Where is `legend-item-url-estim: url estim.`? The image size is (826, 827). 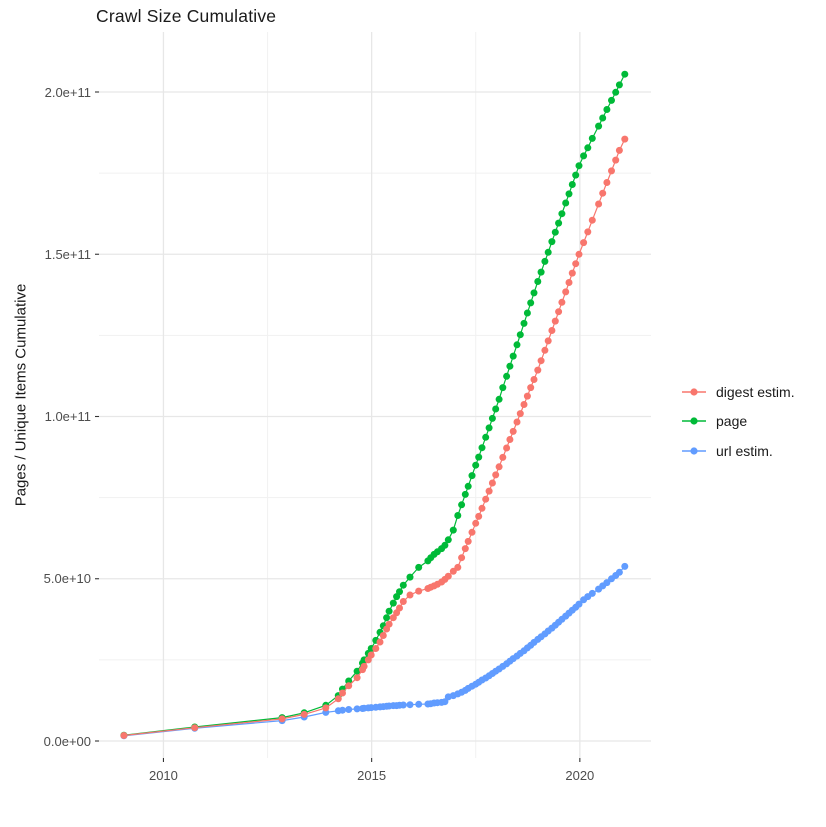
legend-item-url-estim: url estim. is located at coordinates (738, 451).